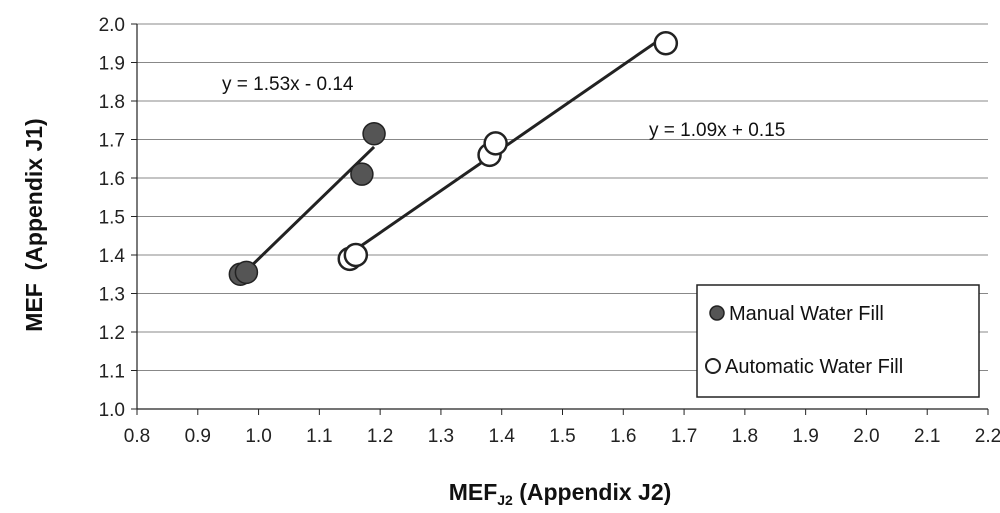 This screenshot has height=513, width=1000. I want to click on y-tick-label: 1.4, so click(112, 256).